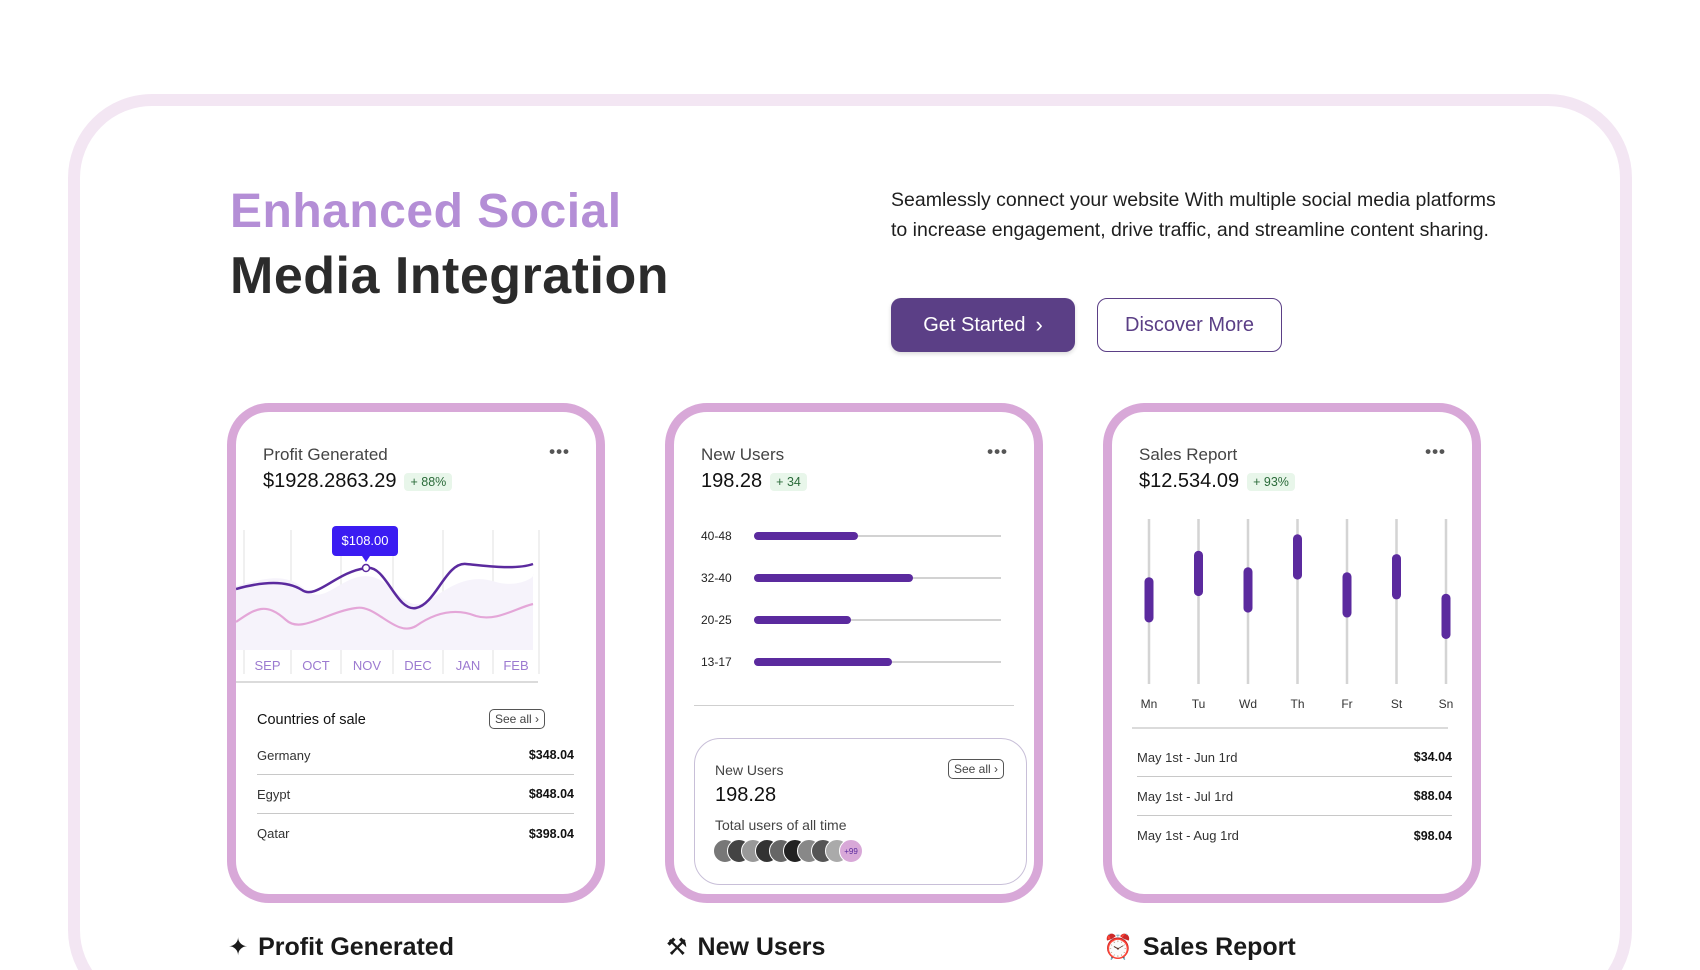 The image size is (1700, 970). What do you see at coordinates (716, 578) in the screenshot?
I see `age-label: 32-40` at bounding box center [716, 578].